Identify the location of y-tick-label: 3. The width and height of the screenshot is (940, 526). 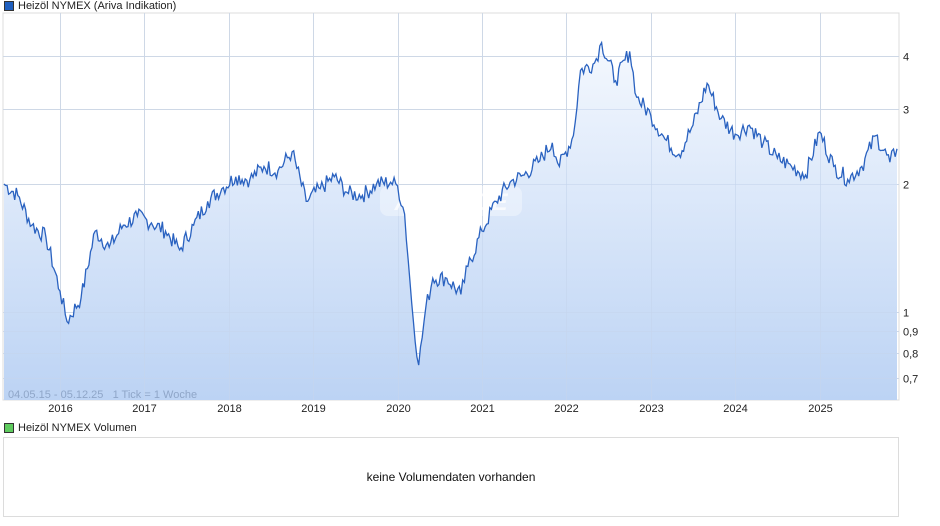
(906, 111).